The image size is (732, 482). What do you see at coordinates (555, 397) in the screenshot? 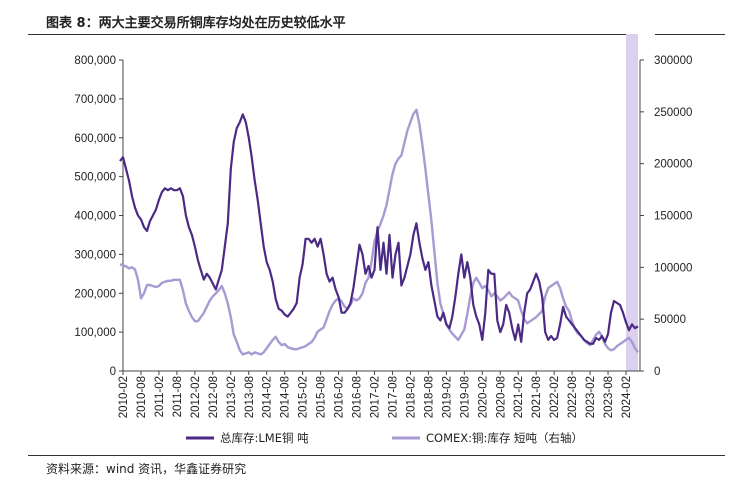
I see `x-tick-label: 2022-02` at bounding box center [555, 397].